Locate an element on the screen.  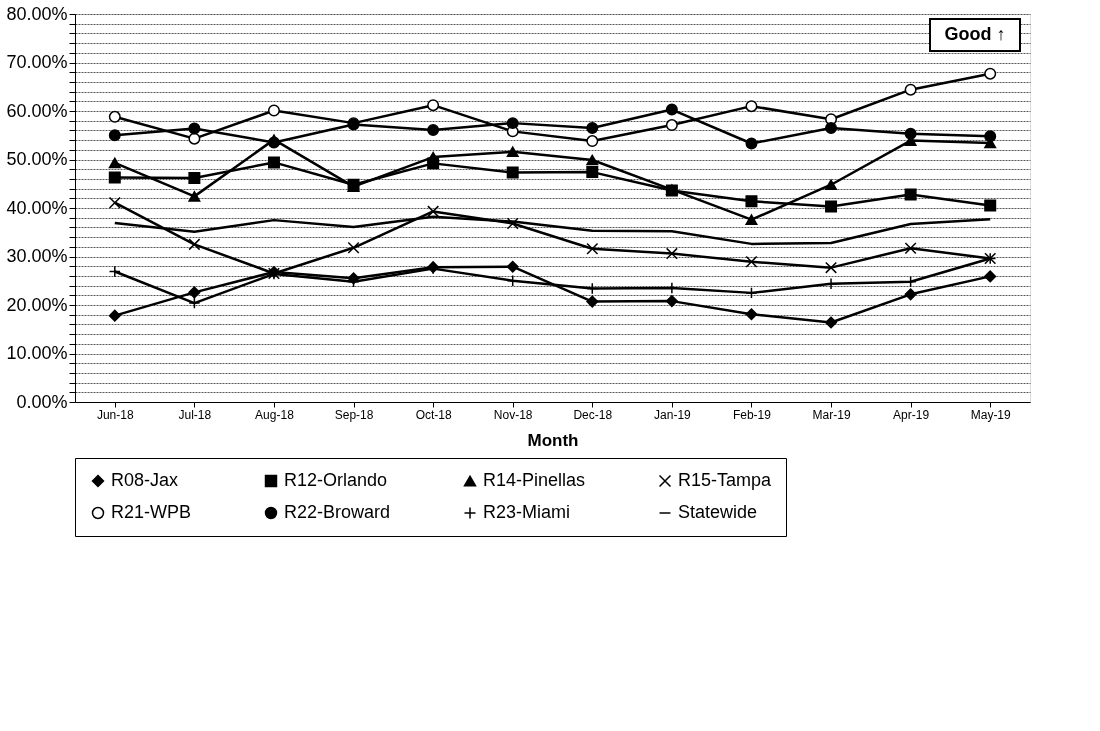
x-tick-label: Oct-18 is located at coordinates (433, 414).